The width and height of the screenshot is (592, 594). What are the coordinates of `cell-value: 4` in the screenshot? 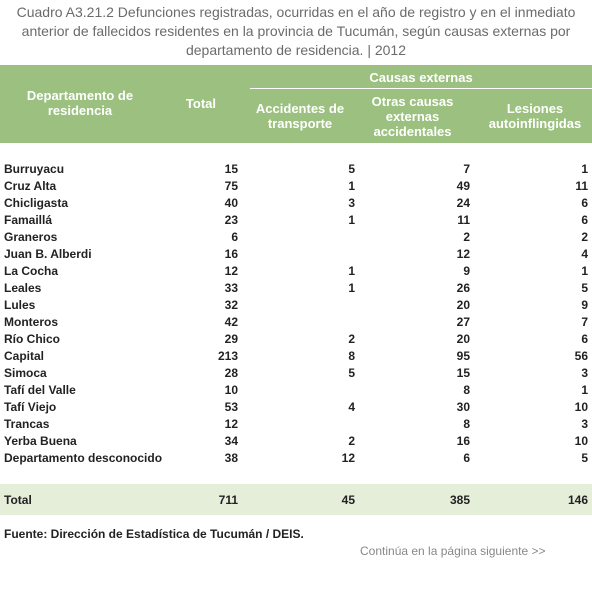 It's located at (584, 254).